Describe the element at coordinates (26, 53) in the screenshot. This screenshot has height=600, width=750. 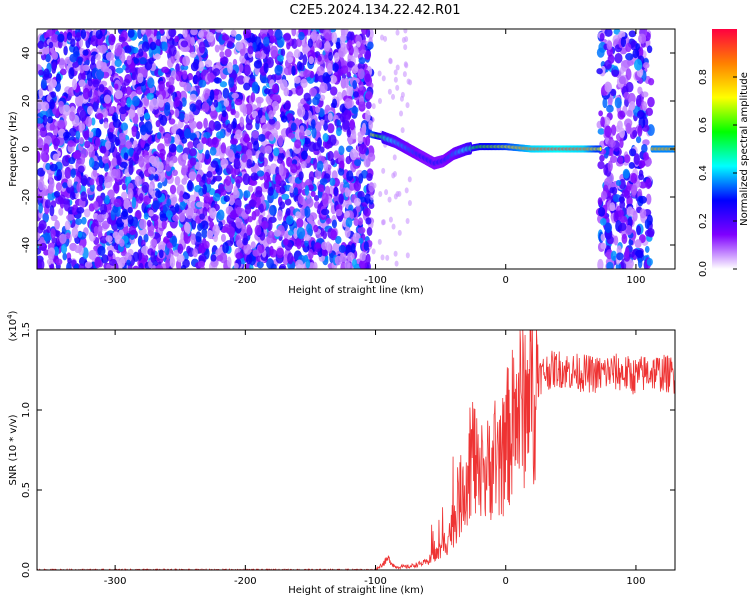
I see `spectrogram-y-tick-label: 40` at that location.